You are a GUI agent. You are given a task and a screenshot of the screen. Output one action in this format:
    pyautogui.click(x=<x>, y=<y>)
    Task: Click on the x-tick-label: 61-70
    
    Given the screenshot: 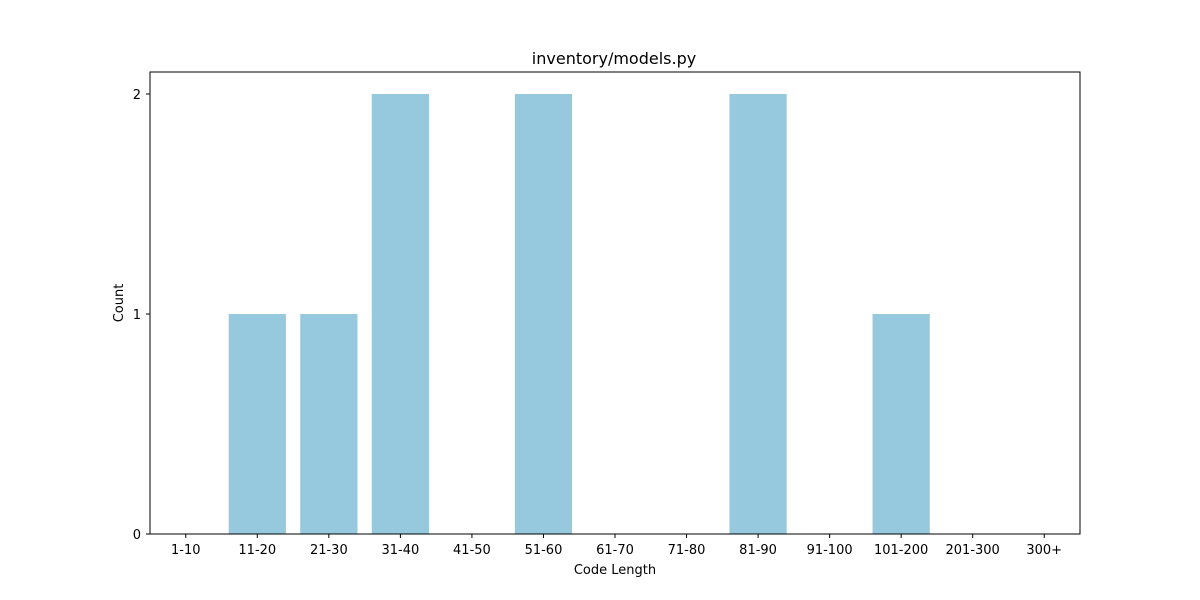 What is the action you would take?
    pyautogui.click(x=615, y=550)
    